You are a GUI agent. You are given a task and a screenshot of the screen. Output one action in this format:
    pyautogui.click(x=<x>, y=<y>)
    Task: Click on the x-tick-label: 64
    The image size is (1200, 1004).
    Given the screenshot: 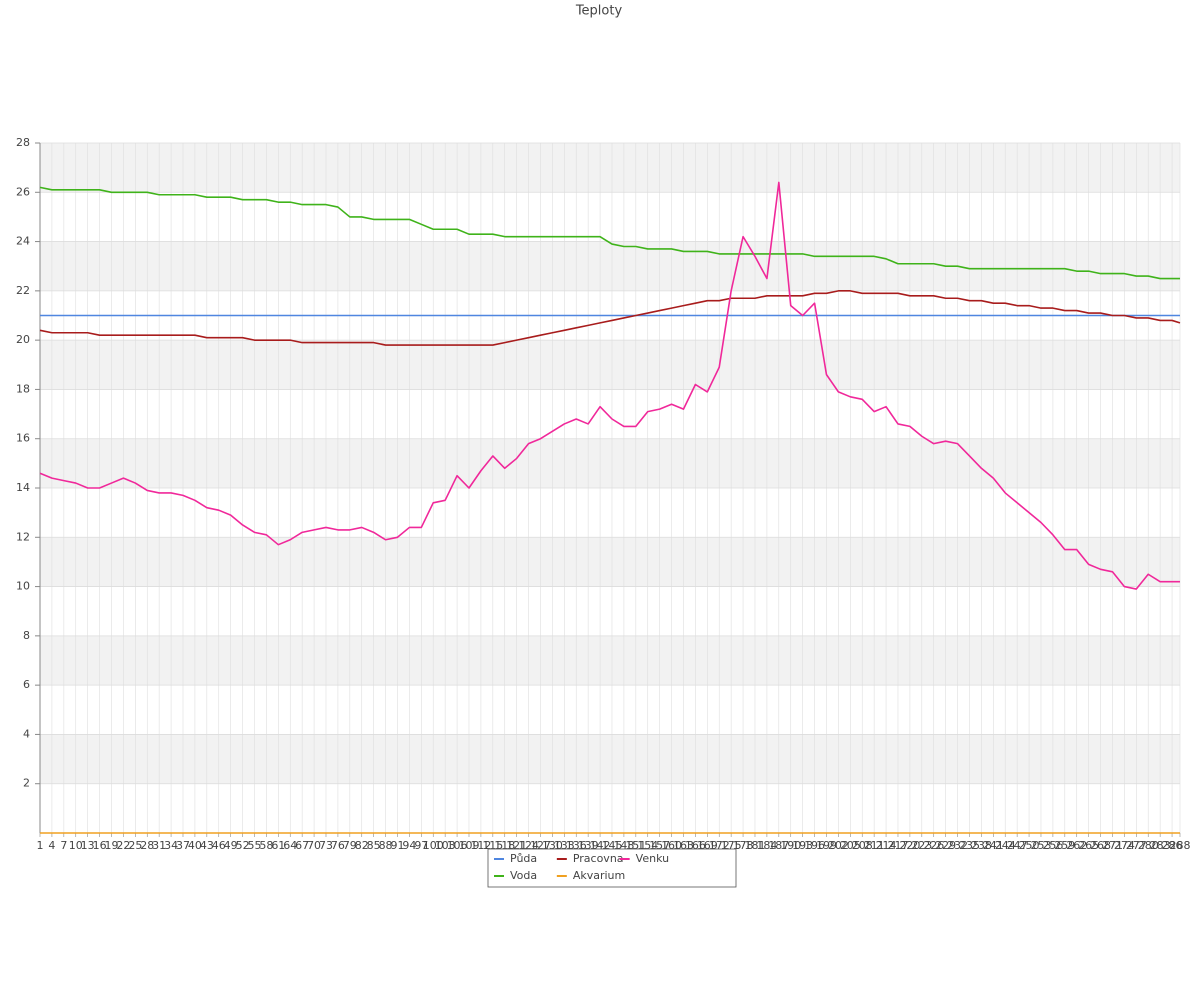 What is the action you would take?
    pyautogui.click(x=290, y=845)
    